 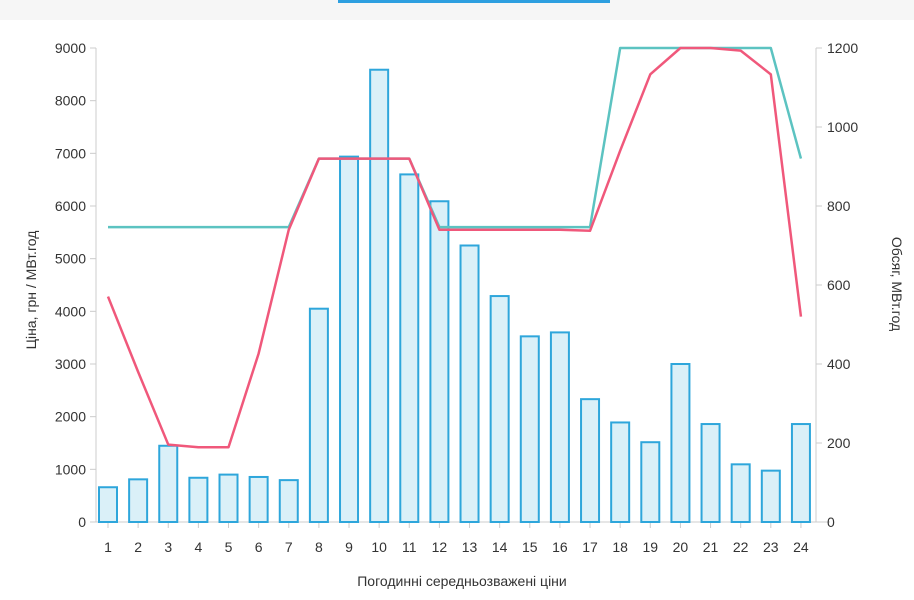 What do you see at coordinates (771, 547) in the screenshot?
I see `x-tick-label: 23` at bounding box center [771, 547].